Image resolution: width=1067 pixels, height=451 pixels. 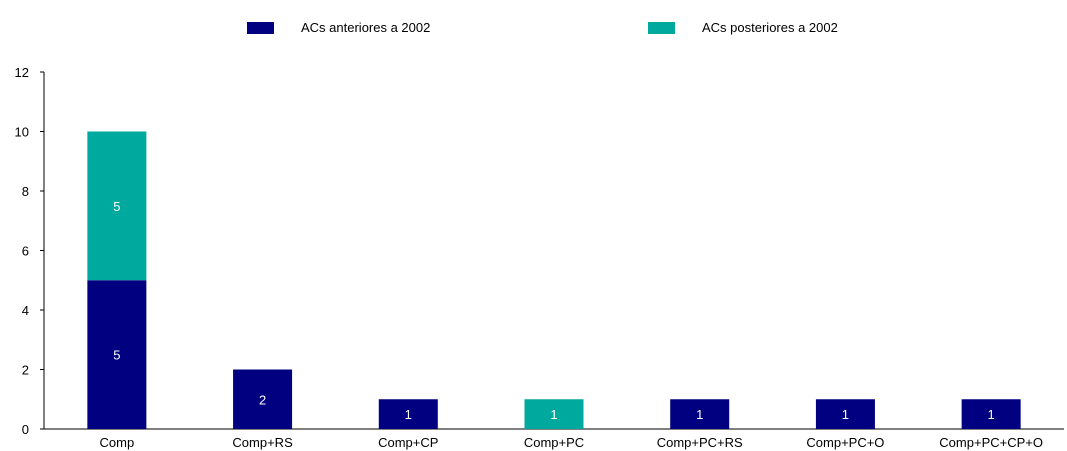 I want to click on bar-value-label-comp-rs-series-1: 2, so click(x=262, y=399).